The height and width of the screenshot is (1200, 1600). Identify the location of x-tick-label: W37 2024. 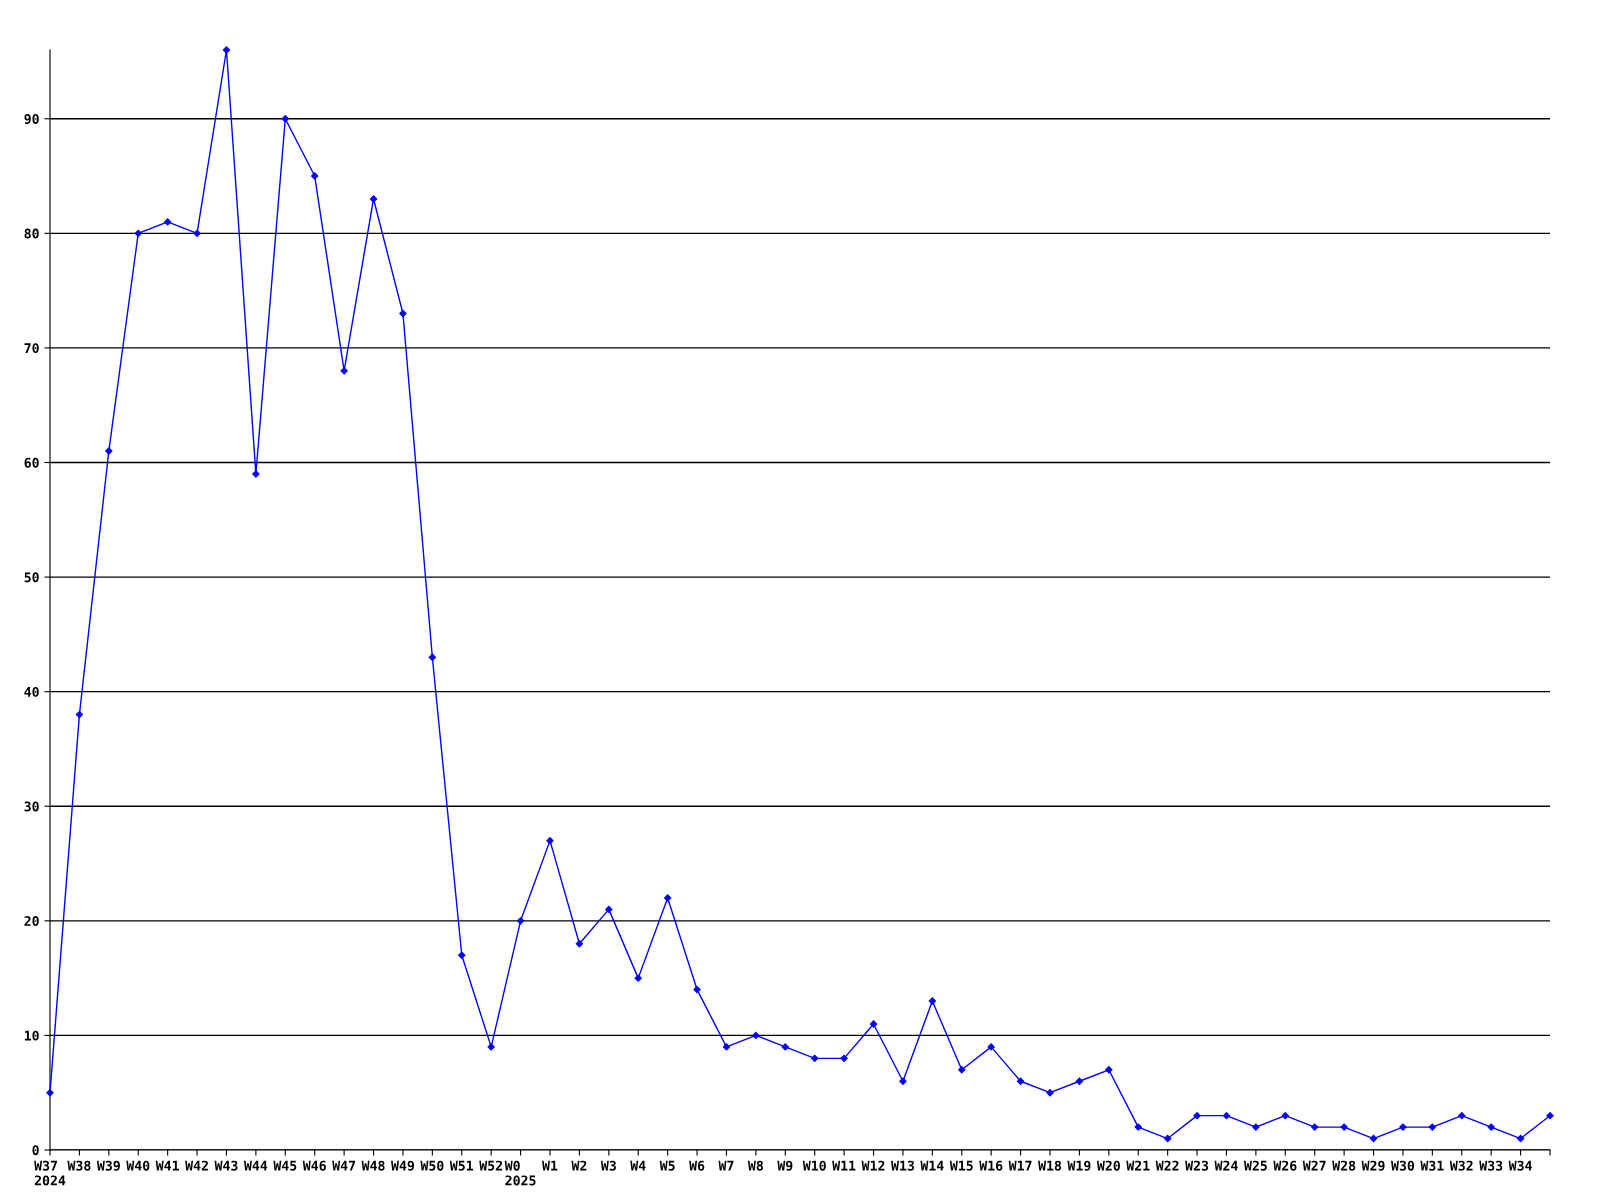
(50, 1173).